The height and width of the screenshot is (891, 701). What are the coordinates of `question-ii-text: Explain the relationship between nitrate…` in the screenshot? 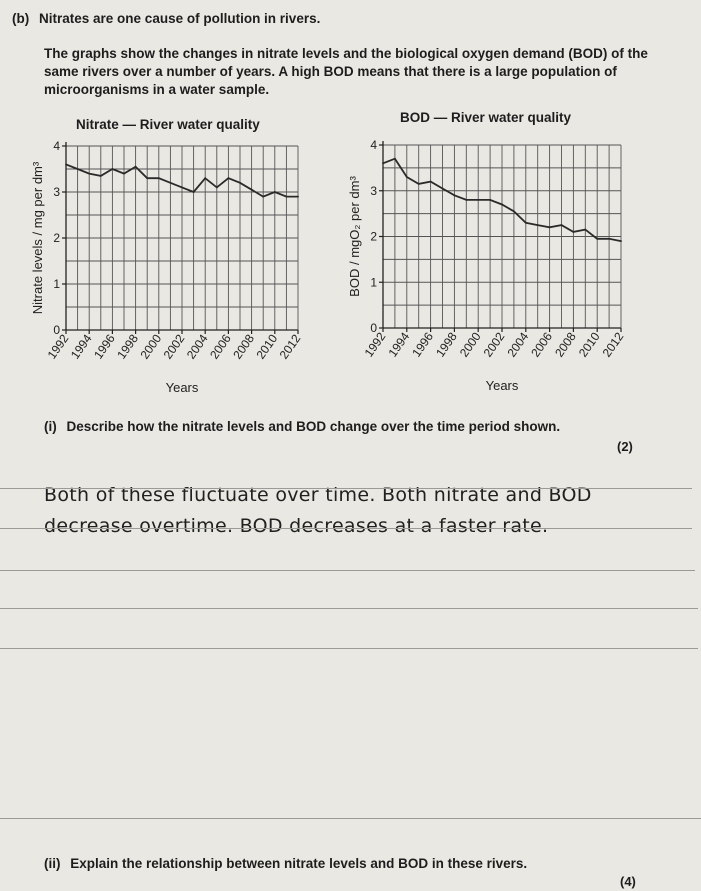 It's located at (299, 863).